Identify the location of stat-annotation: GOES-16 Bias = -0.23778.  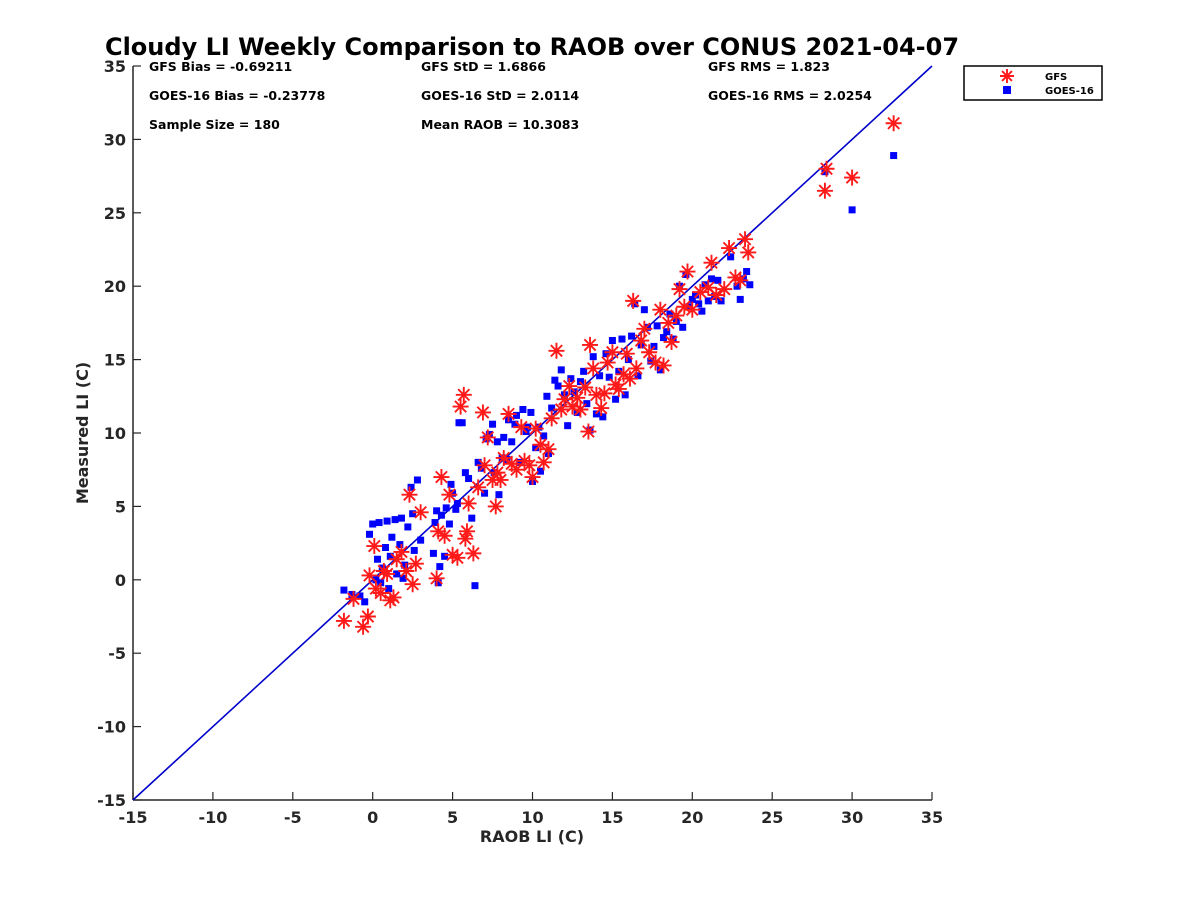
(237, 95).